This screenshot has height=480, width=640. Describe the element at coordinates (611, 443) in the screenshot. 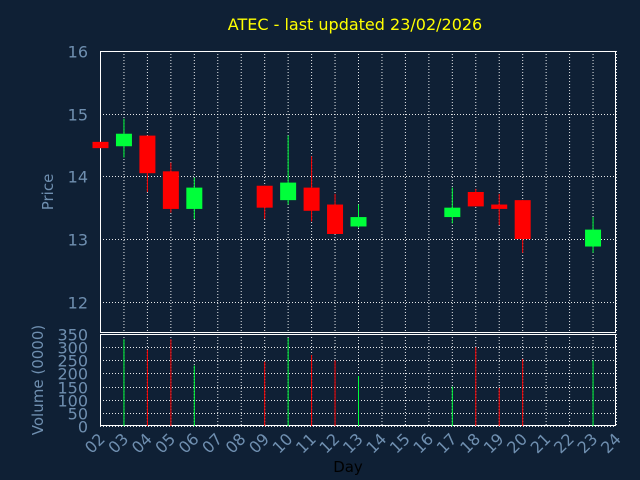

I see `x-tick-label: 24` at that location.